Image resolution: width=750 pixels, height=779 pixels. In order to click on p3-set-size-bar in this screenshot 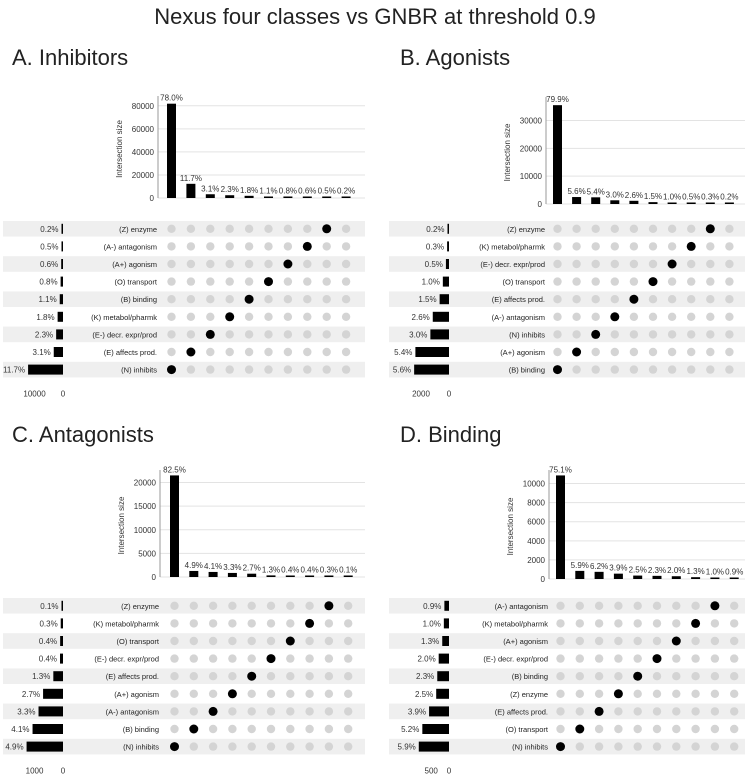, I will do `click(47, 729)`.